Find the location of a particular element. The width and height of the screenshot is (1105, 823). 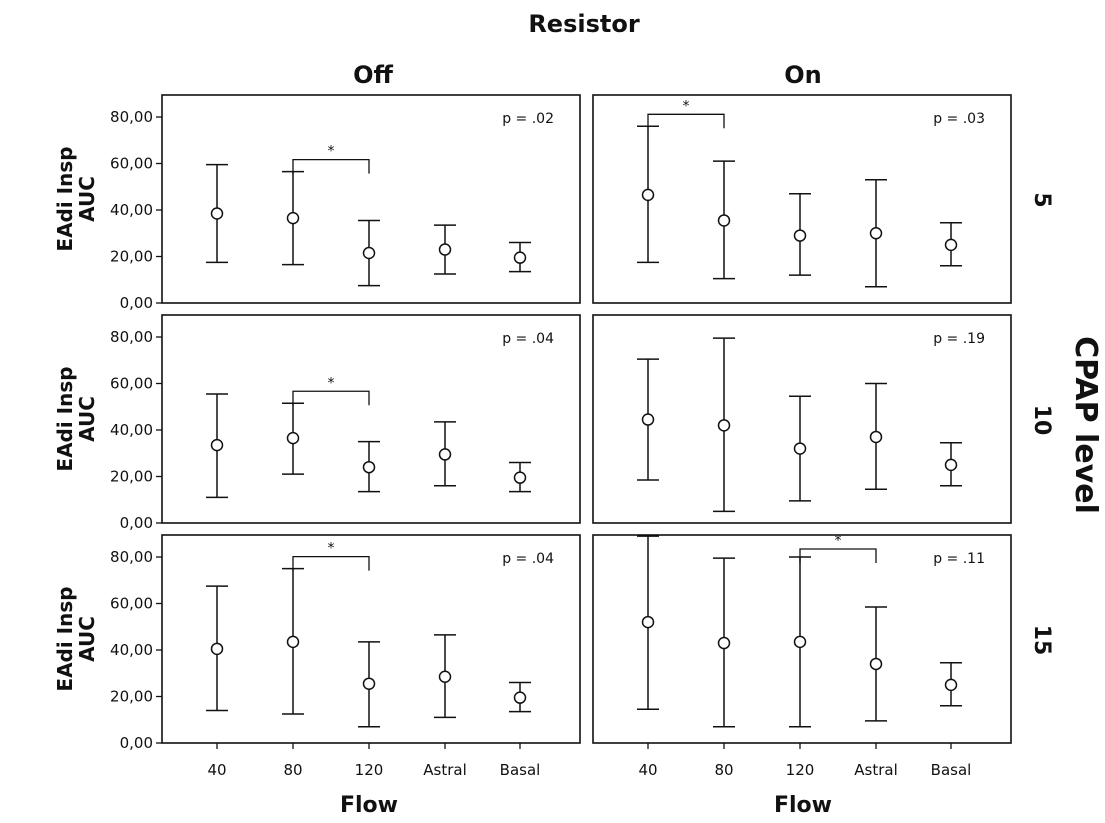

series-group-r5-on is located at coordinates (799, 206).